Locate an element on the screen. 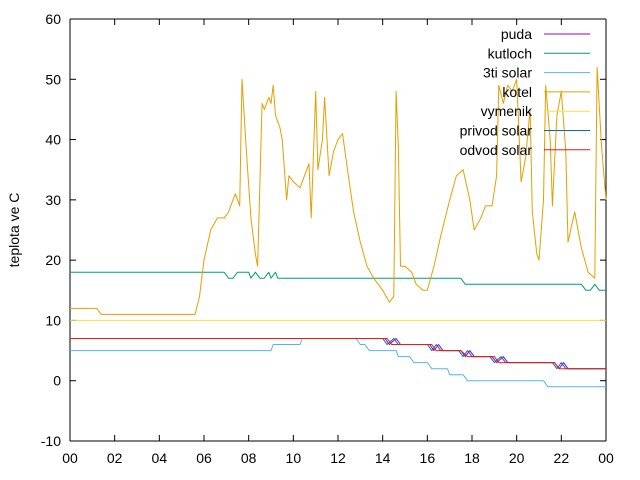  legend-label: kotel is located at coordinates (517, 92).